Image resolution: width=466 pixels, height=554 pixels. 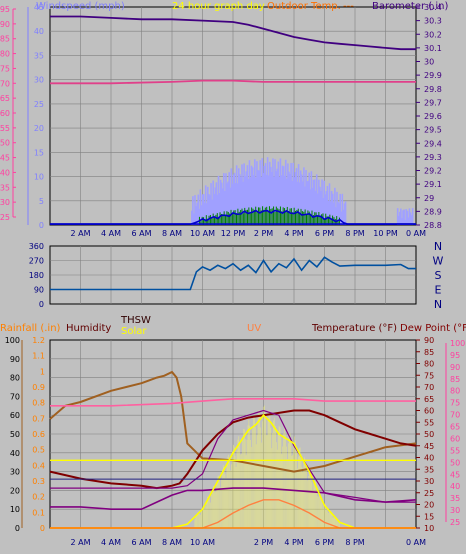 I want to click on x-tick-label: 10 PM, so click(x=385, y=233).